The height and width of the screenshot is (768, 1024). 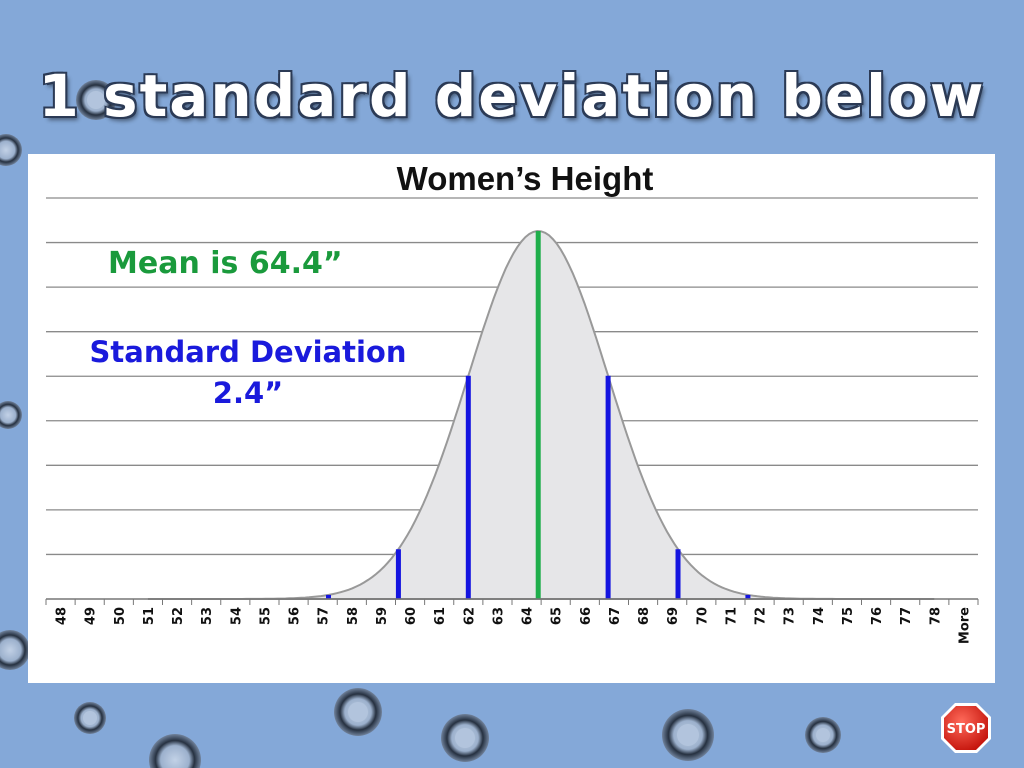 I want to click on x-tick-label: 53, so click(x=207, y=616).